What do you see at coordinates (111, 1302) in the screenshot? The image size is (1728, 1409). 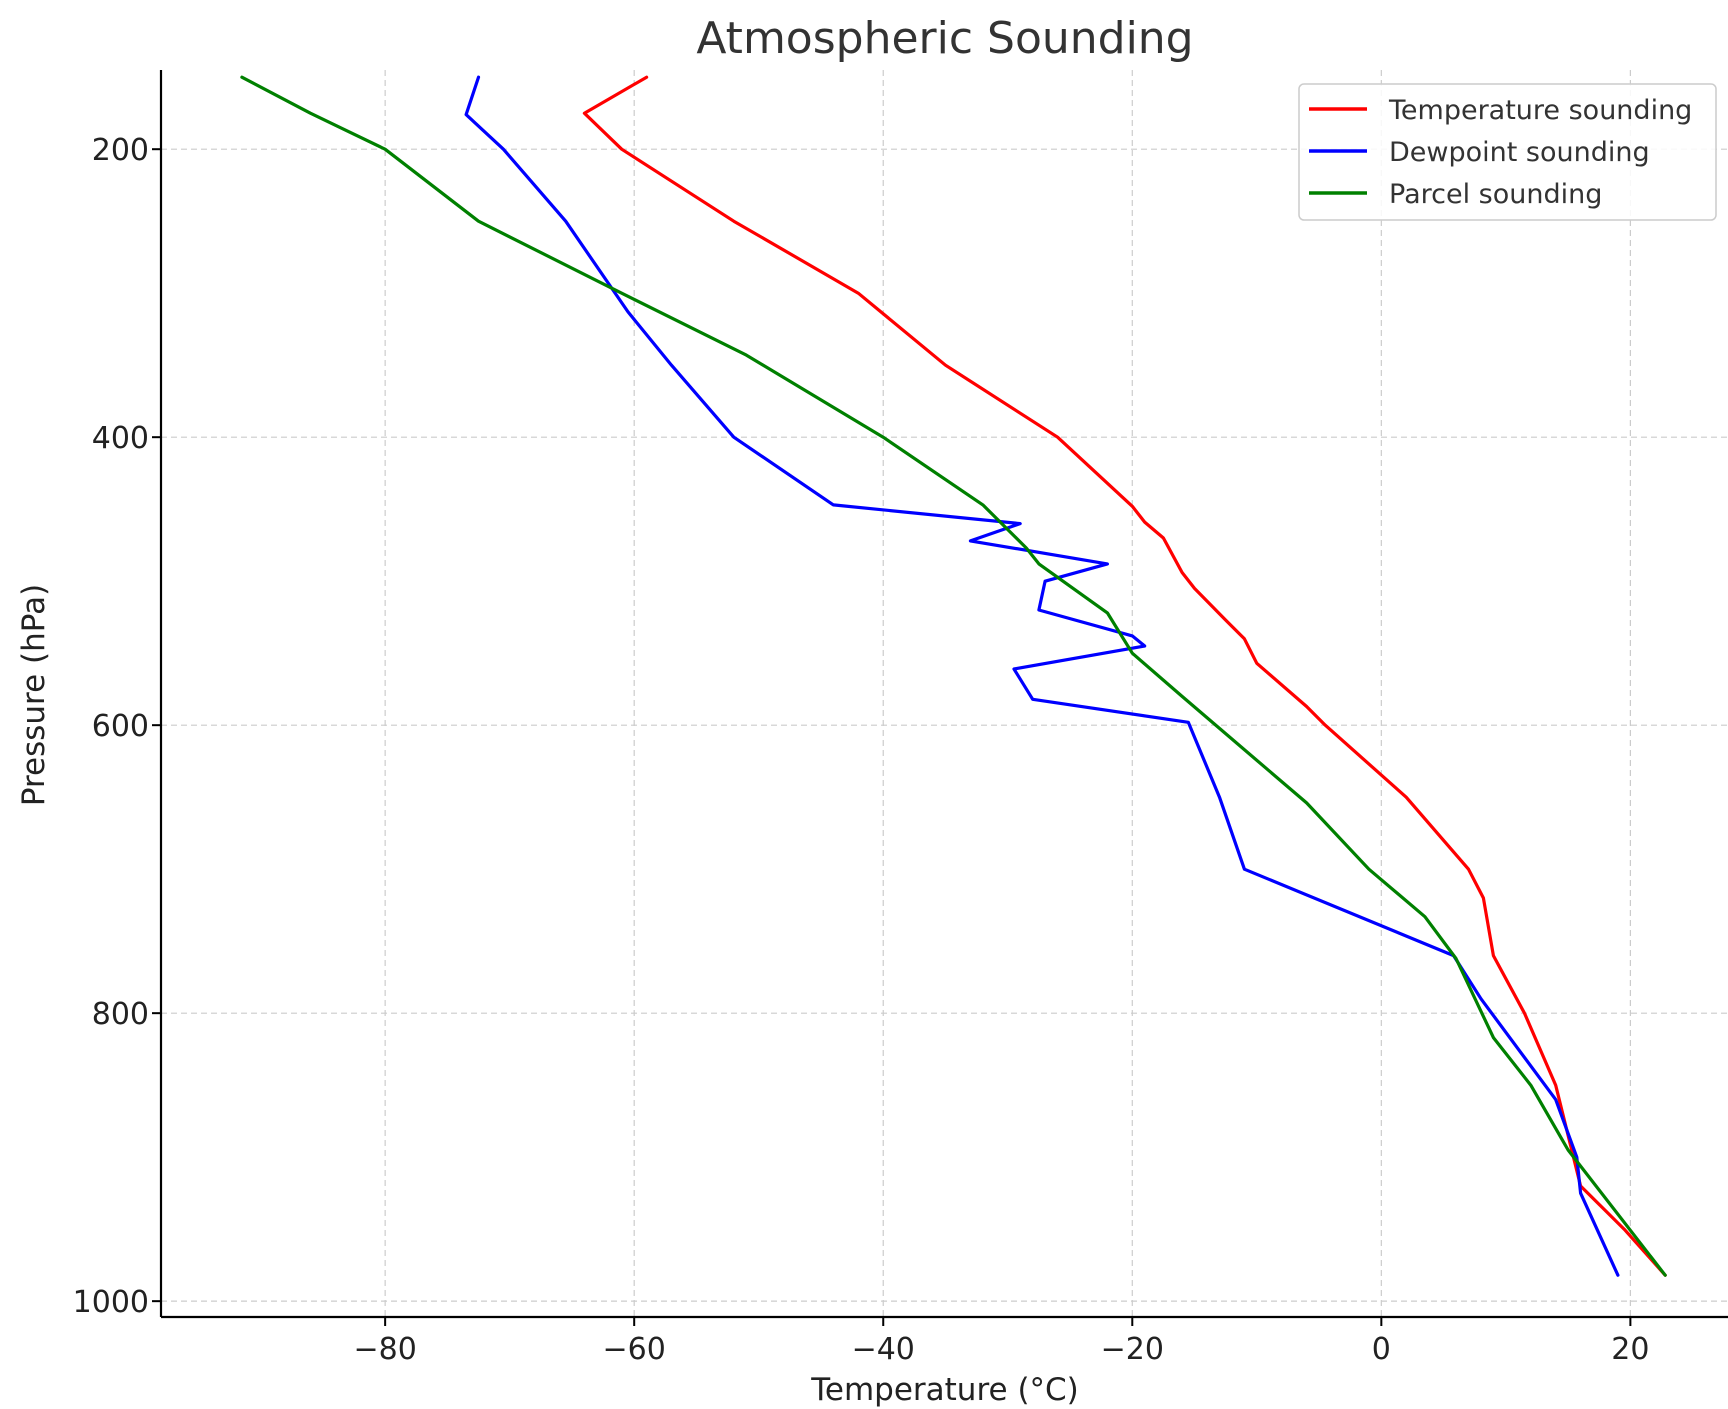 I see `y-tick-label: 1000` at bounding box center [111, 1302].